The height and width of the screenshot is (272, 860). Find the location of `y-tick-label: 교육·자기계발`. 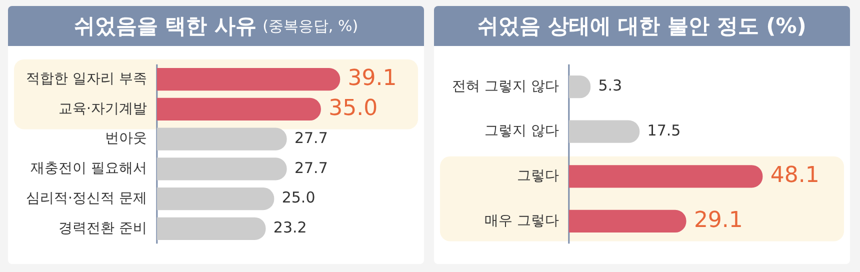

y-tick-label: 교육·자기계발 is located at coordinates (102, 108).